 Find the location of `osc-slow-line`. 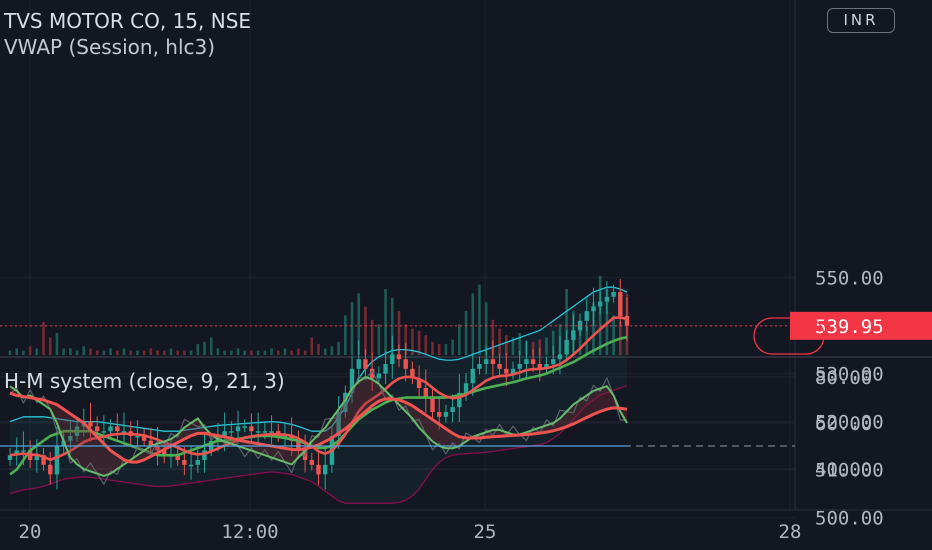

osc-slow-line is located at coordinates (318, 427).